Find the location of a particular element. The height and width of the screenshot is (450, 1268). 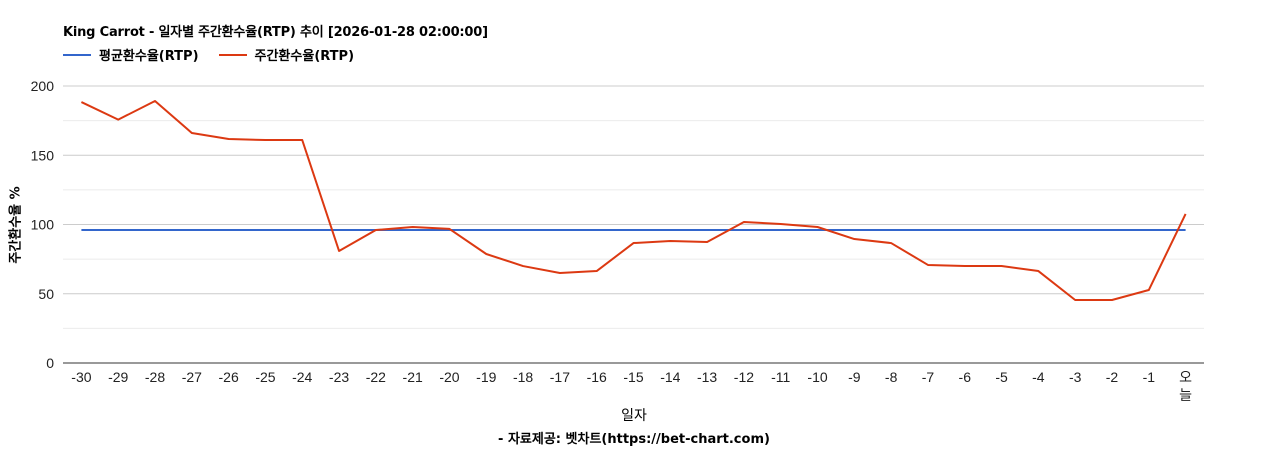

x-axis-title: 일자 is located at coordinates (634, 416).